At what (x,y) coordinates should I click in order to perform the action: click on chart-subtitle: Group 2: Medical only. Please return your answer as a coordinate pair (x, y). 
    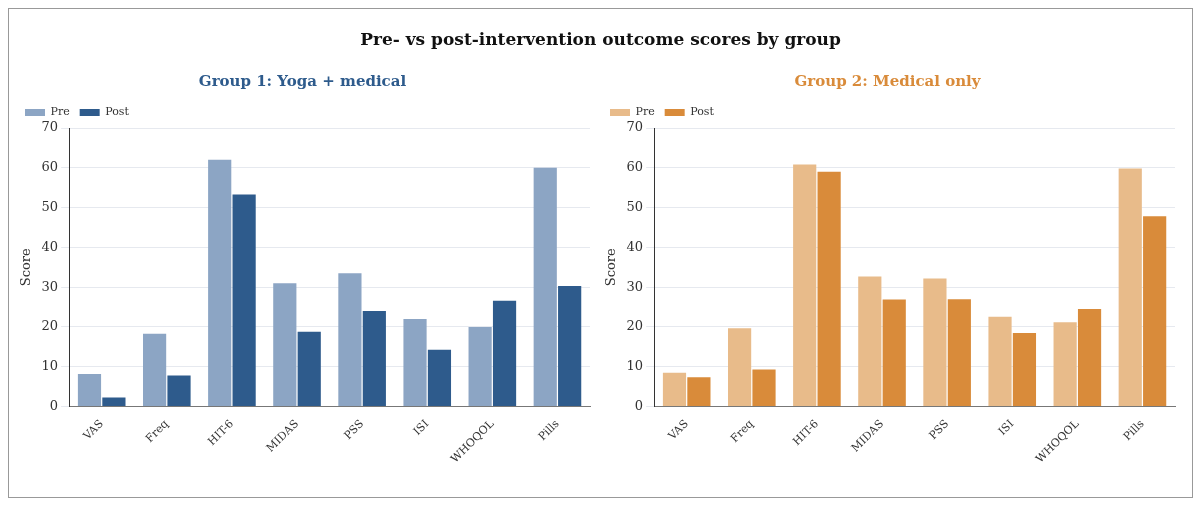
    Looking at the image, I should click on (888, 80).